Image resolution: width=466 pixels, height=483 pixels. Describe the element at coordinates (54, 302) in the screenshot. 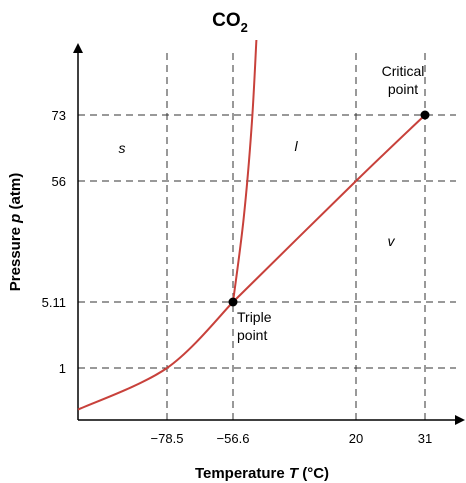

I see `y-tick-label: 5.11` at that location.